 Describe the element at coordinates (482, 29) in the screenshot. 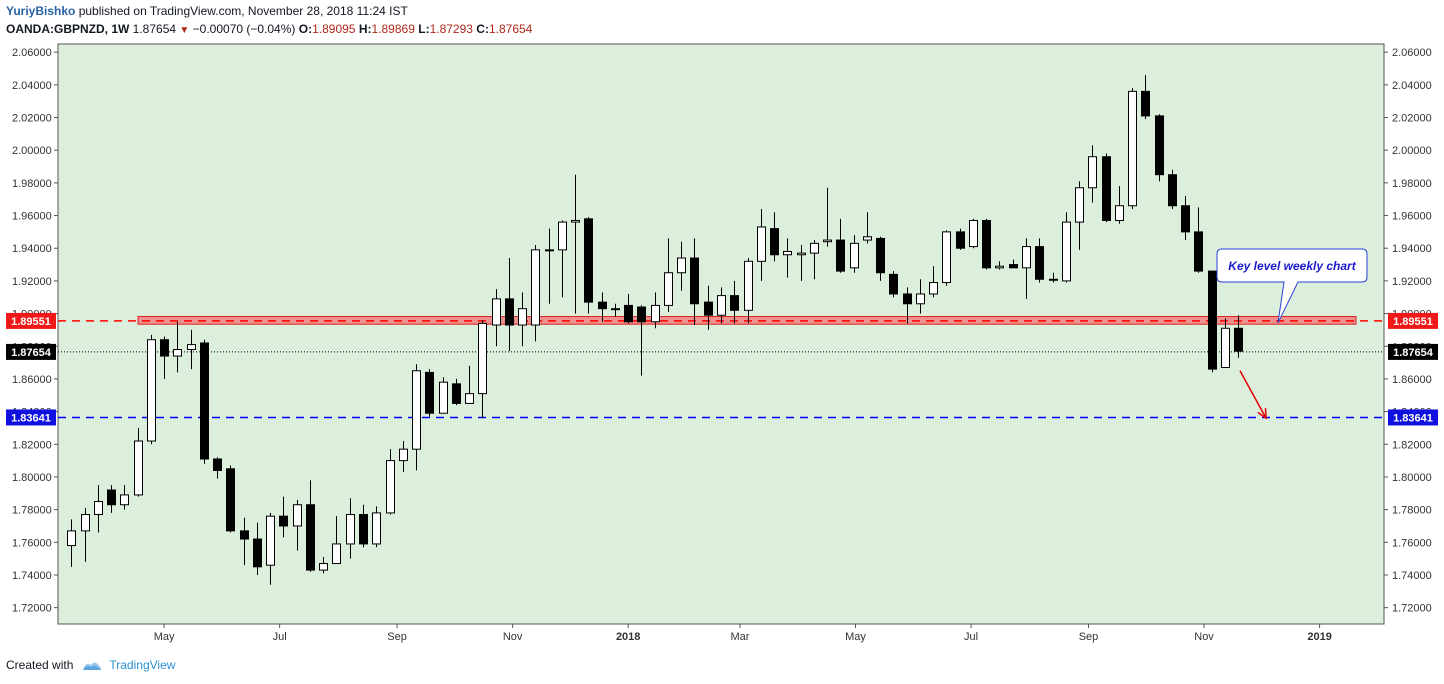

I see `close-label: C:` at that location.